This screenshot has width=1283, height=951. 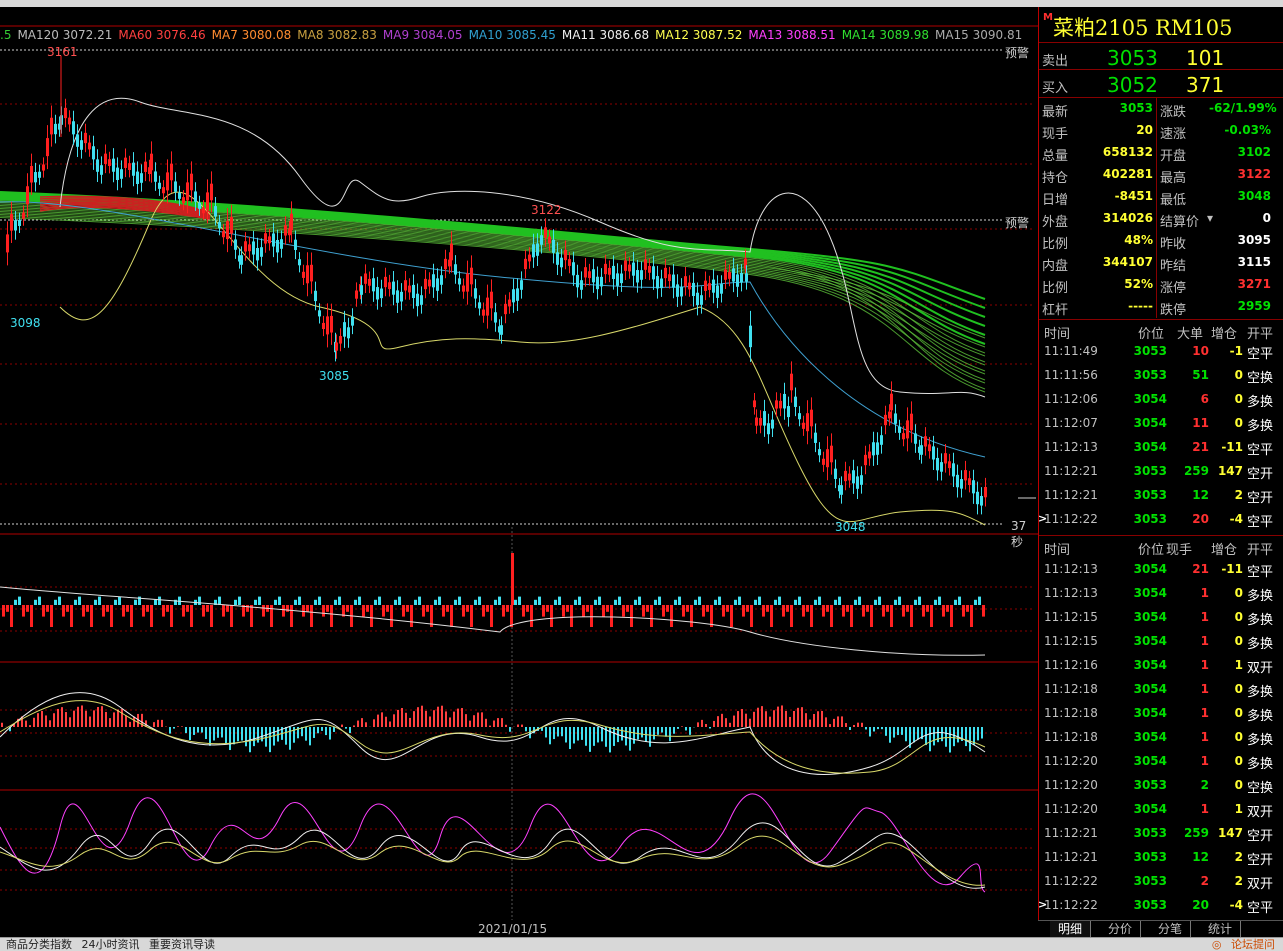 What do you see at coordinates (1071, 665) in the screenshot?
I see `trade-time: 11:12:16` at bounding box center [1071, 665].